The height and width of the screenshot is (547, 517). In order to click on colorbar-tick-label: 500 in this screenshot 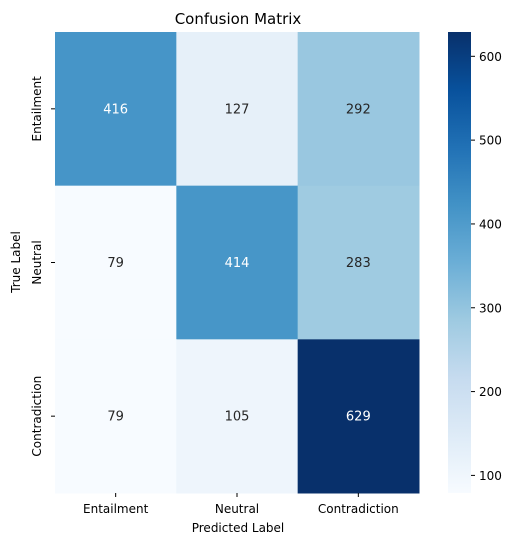, I will do `click(490, 141)`.